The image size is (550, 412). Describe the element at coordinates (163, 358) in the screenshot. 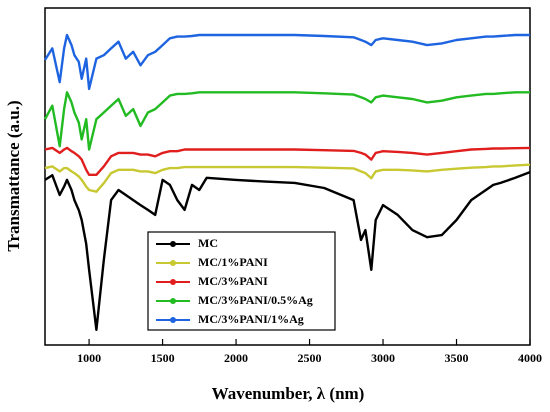

I see `x-tick-label: 1500` at that location.